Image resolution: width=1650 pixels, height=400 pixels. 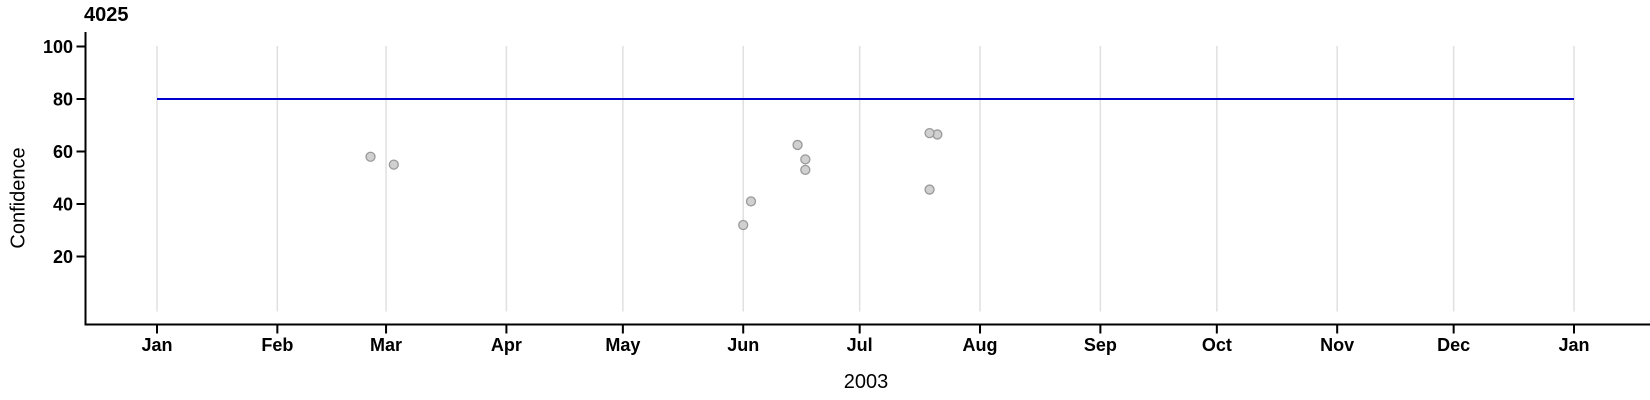 What do you see at coordinates (1337, 345) in the screenshot?
I see `x-tick-label: Nov` at bounding box center [1337, 345].